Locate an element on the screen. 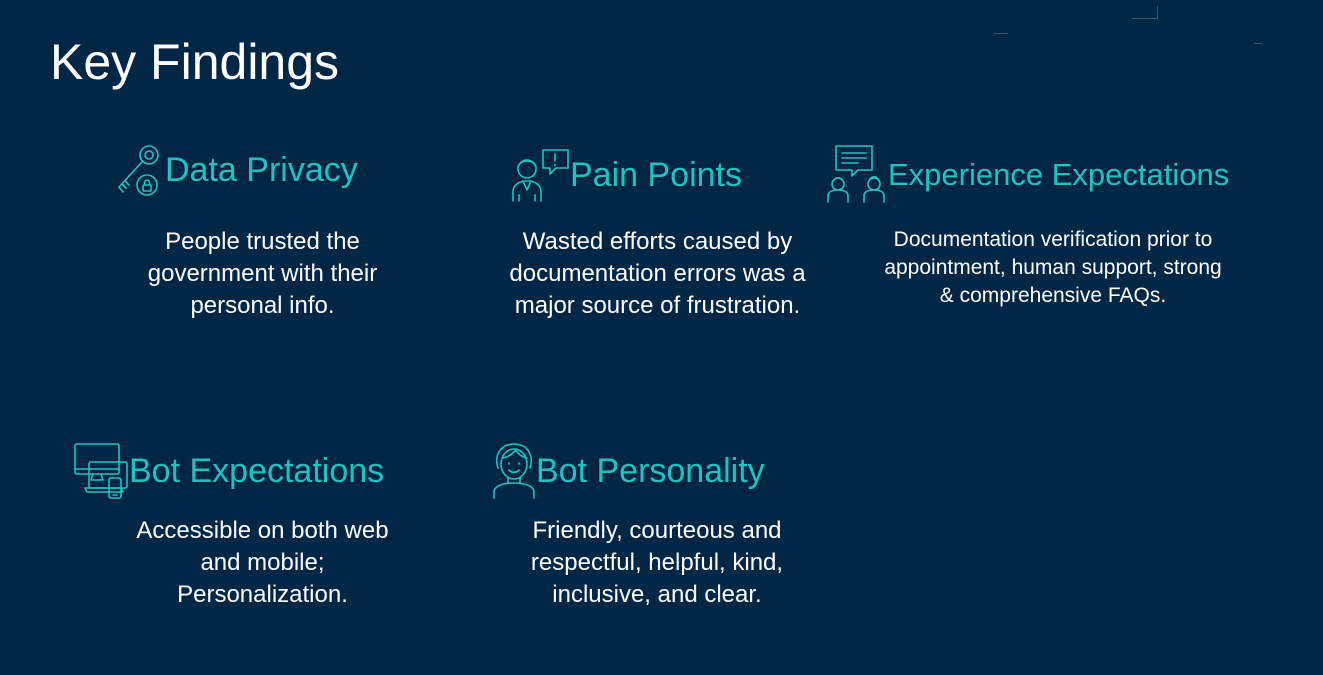 This screenshot has width=1323, height=675. finding-heading: Bot Expectations is located at coordinates (257, 471).